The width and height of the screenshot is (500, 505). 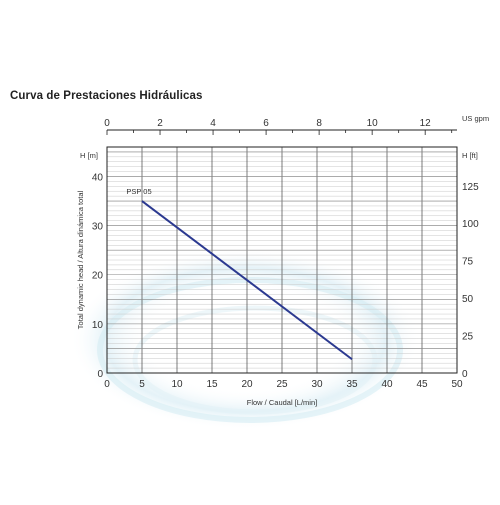 I want to click on x-tick-label: 10, so click(x=177, y=384).